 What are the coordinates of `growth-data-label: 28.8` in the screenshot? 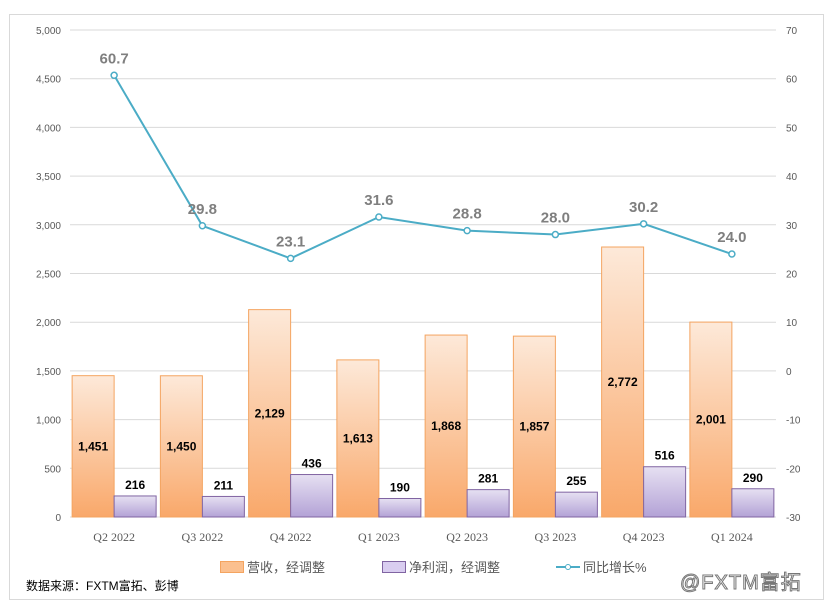 It's located at (467, 214).